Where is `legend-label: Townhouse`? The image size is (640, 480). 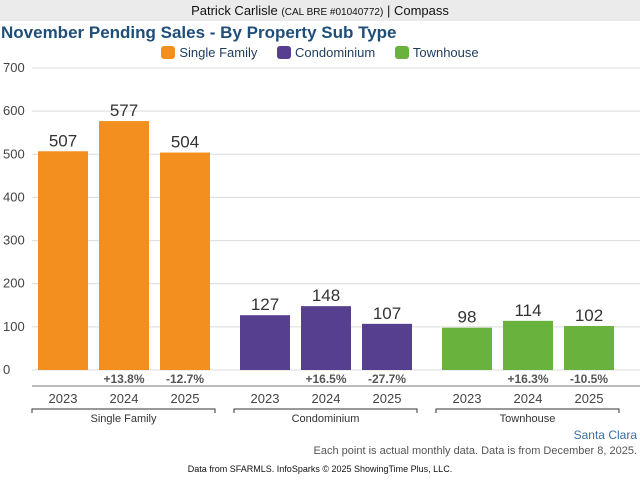 legend-label: Townhouse is located at coordinates (445, 52).